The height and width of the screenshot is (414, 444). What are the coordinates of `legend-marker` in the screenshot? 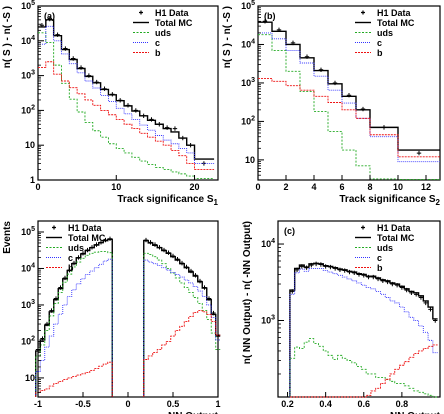 It's located at (54, 227).